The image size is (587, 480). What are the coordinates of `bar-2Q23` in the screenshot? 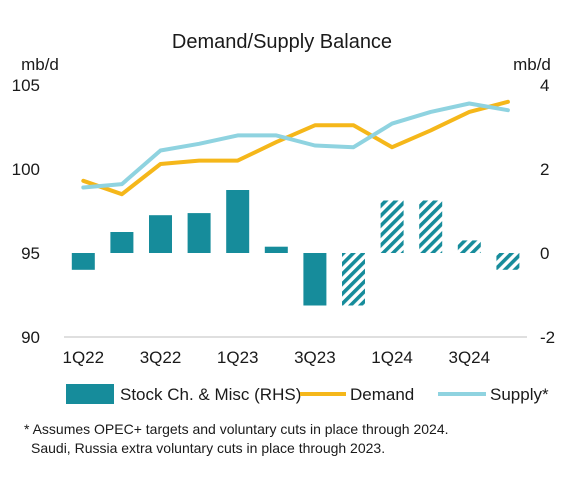 It's located at (276, 249).